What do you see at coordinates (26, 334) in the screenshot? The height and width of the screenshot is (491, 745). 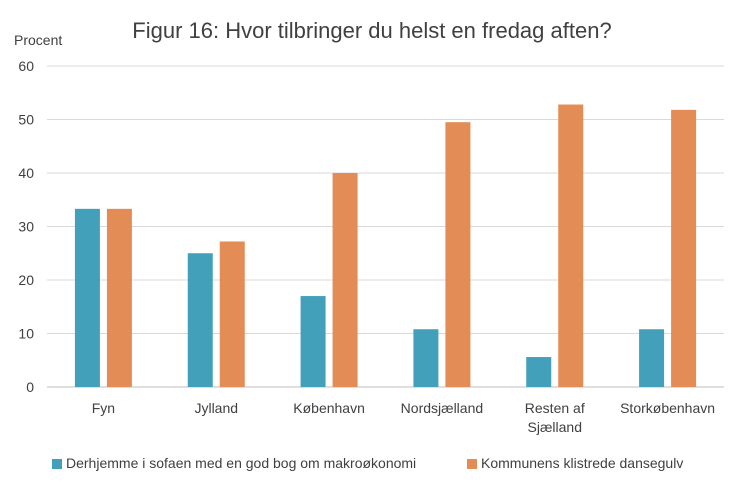 I see `y-tick-label: 10` at bounding box center [26, 334].